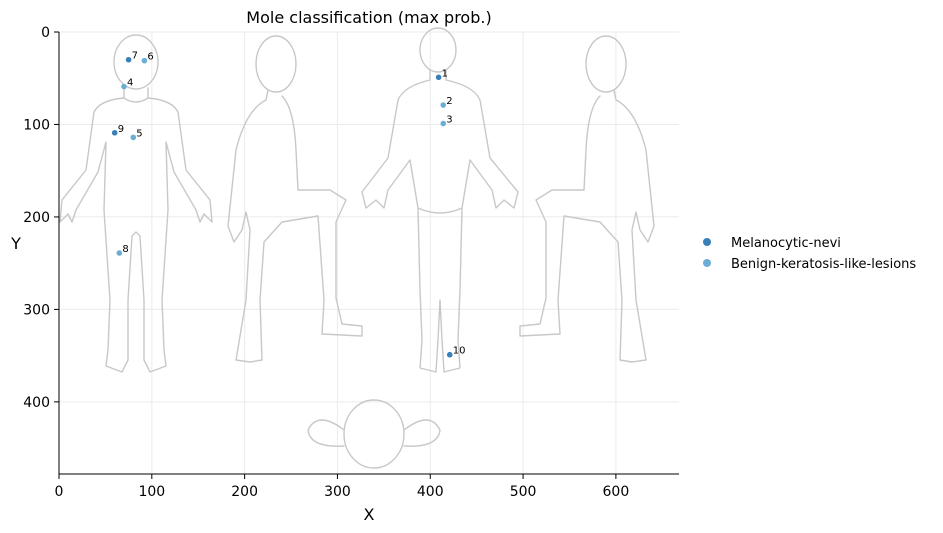  Describe the element at coordinates (139, 133) in the screenshot. I see `mole-point-label: 5` at that location.